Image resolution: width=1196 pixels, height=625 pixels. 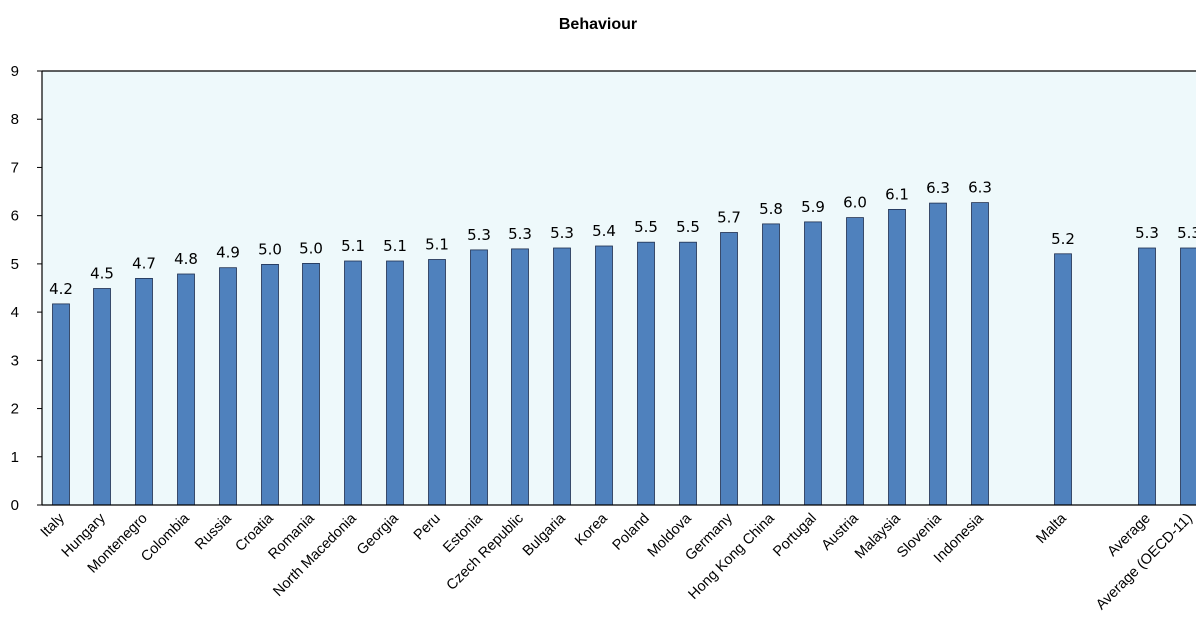 I want to click on bar-bulgaria, so click(x=562, y=376).